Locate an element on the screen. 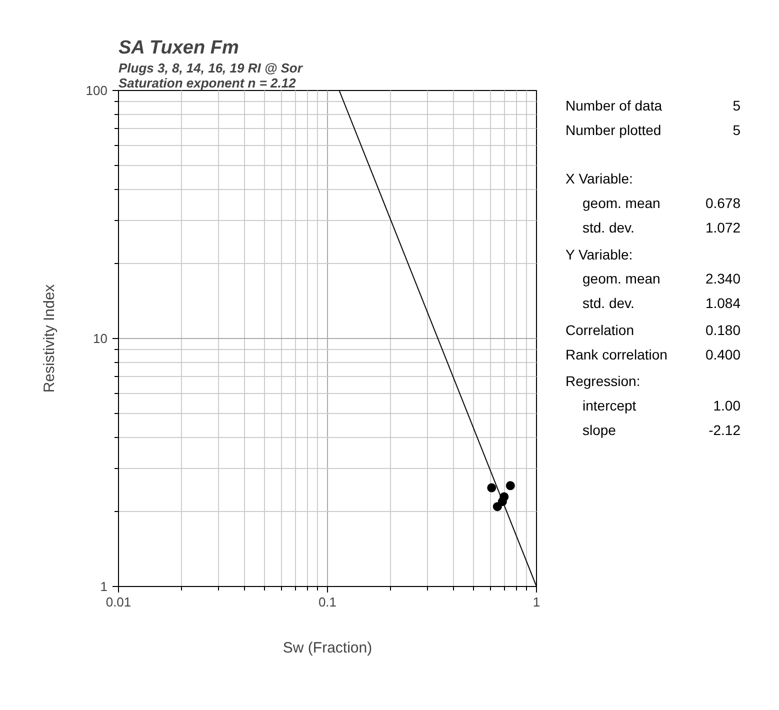 The image size is (779, 710). text: Regression: is located at coordinates (603, 381).